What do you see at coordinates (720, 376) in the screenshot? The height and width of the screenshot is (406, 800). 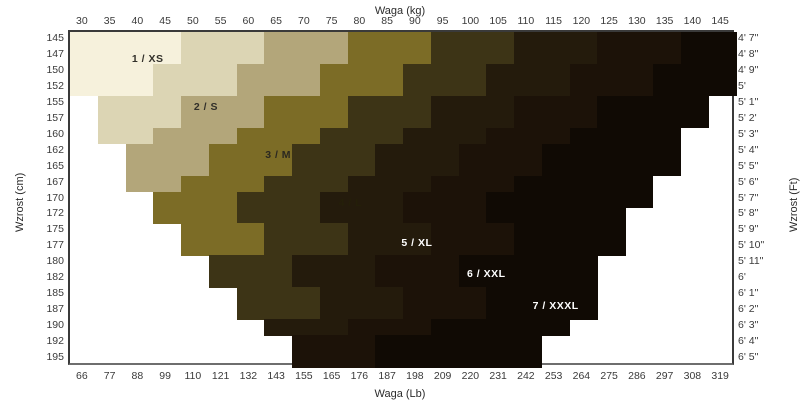 I see `tick-label-lb: 319` at bounding box center [720, 376].